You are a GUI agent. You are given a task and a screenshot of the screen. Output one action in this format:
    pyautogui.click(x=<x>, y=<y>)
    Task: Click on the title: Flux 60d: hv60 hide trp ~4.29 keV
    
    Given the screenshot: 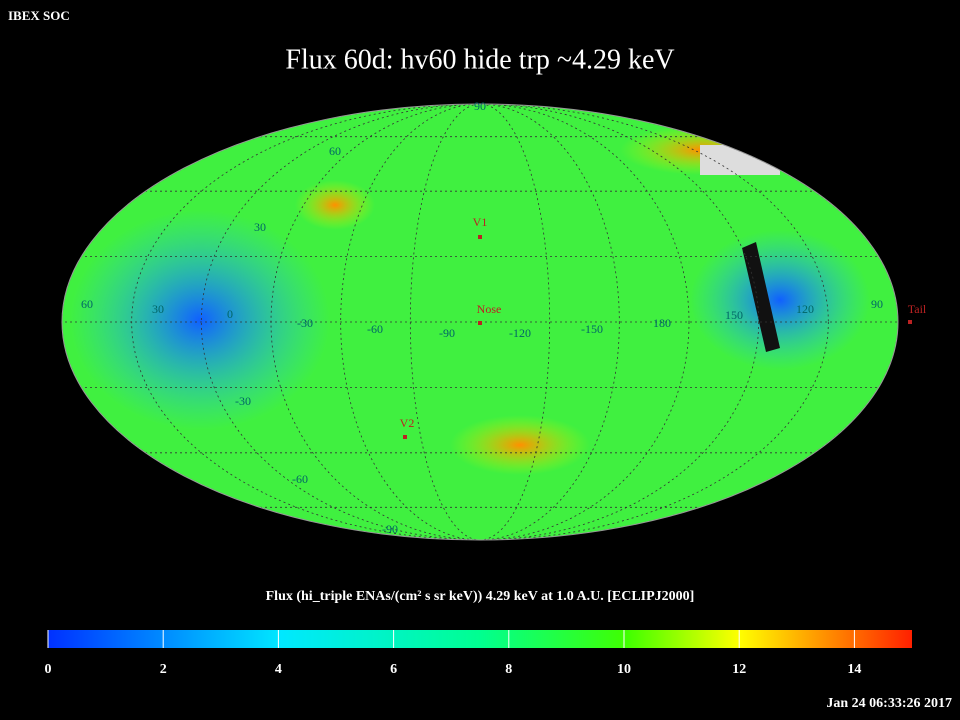 What is the action you would take?
    pyautogui.click(x=479, y=59)
    